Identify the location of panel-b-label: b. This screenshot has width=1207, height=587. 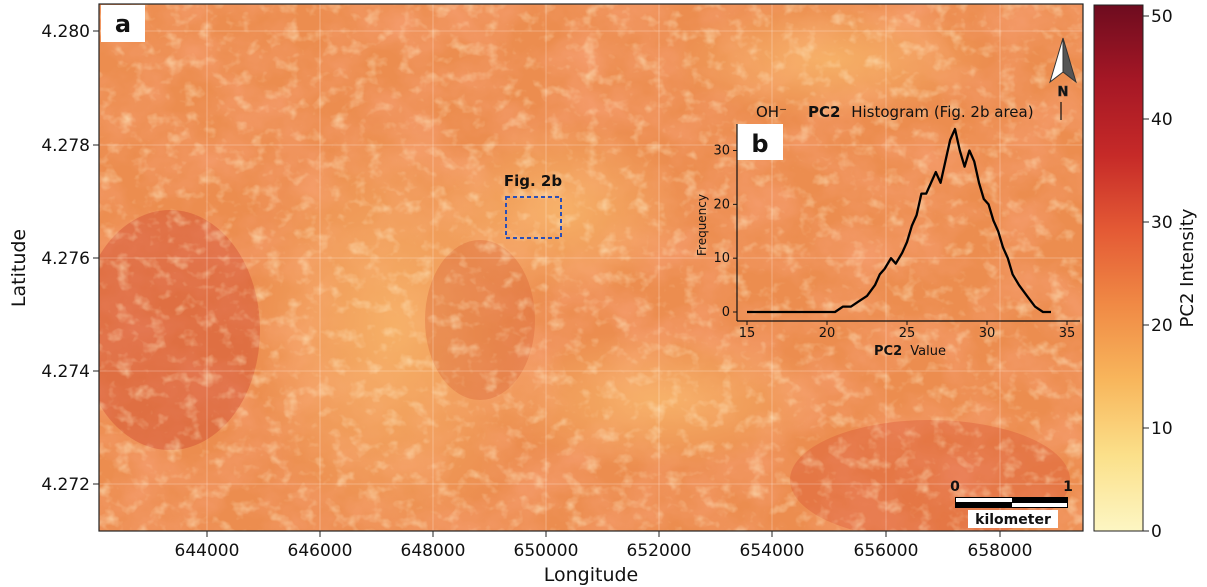
(759, 144).